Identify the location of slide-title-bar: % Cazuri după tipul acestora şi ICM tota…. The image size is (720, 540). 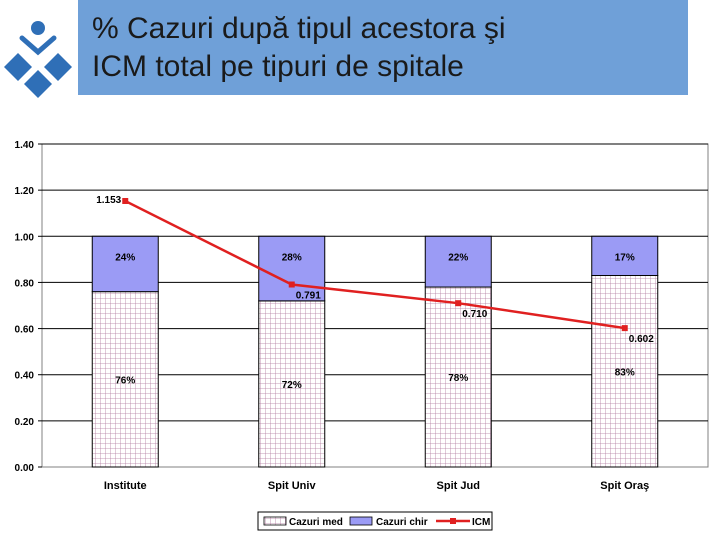
(383, 47).